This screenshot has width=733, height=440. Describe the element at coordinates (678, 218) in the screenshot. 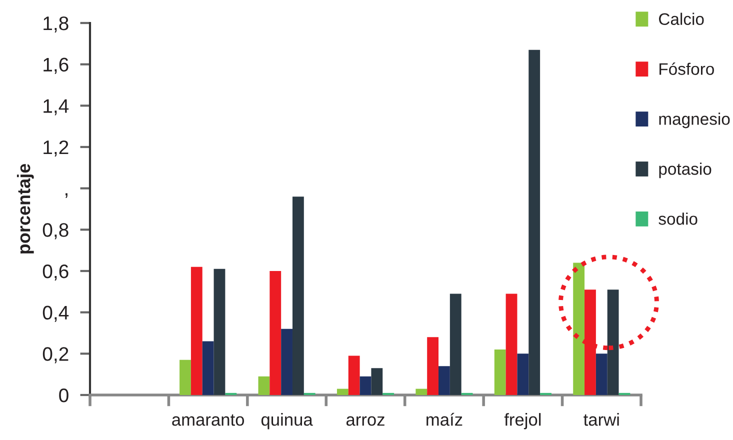

I see `legend-label: sodio` at that location.